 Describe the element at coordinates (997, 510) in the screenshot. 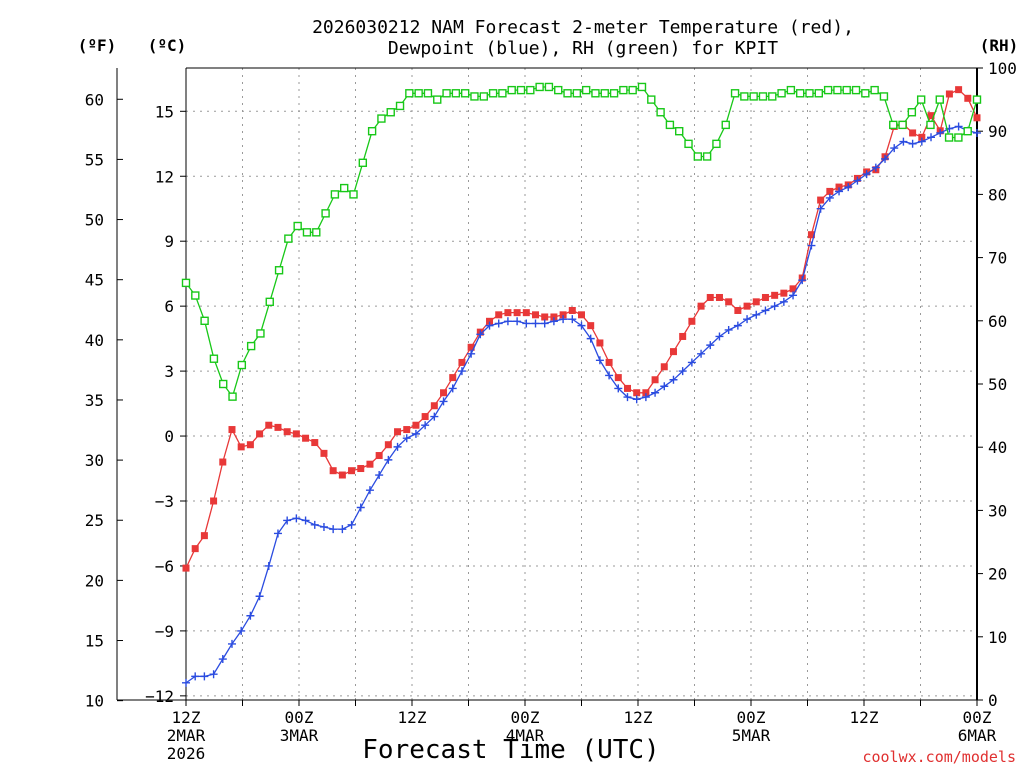

I see `rh-tick-label: 30` at that location.